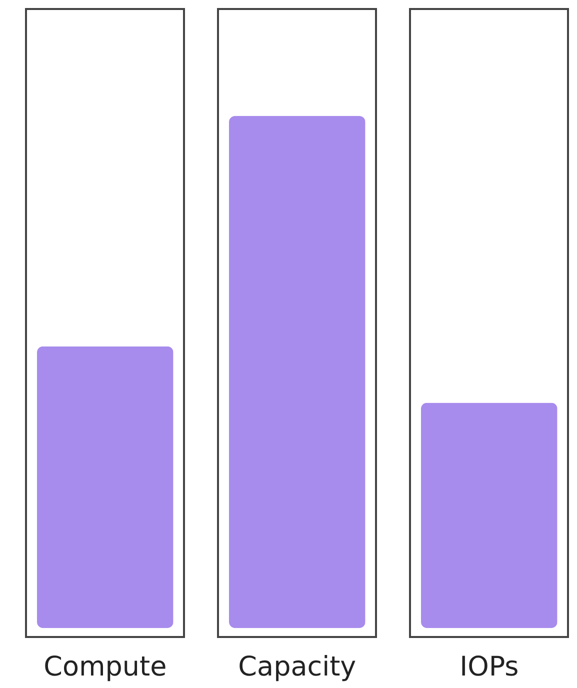 The image size is (577, 688). I want to click on x-tick-label: Compute, so click(105, 666).